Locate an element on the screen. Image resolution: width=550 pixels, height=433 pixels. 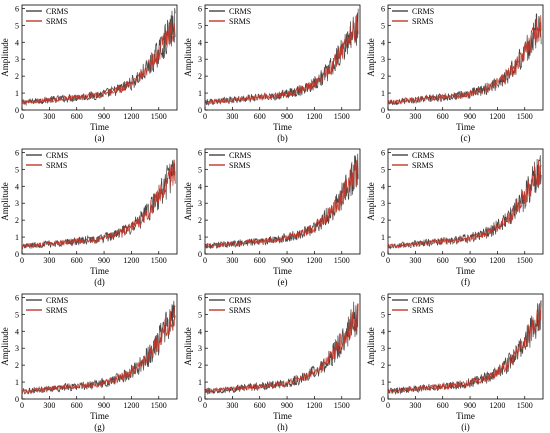
panel-label: (h) is located at coordinates (282, 427).